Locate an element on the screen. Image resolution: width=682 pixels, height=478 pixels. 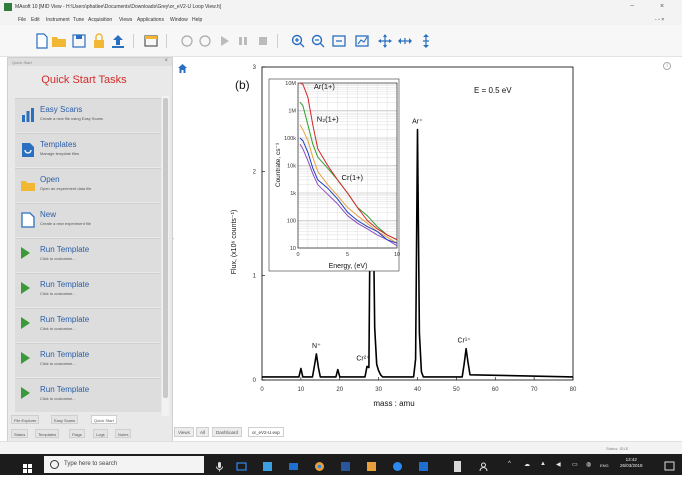
new-icon is located at coordinates (42, 41).